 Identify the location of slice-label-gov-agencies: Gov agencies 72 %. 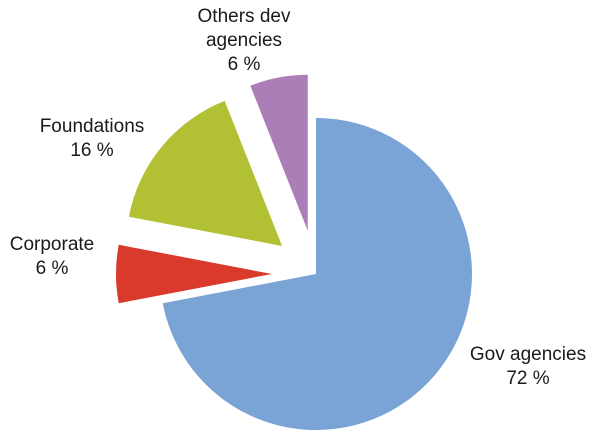
(528, 366).